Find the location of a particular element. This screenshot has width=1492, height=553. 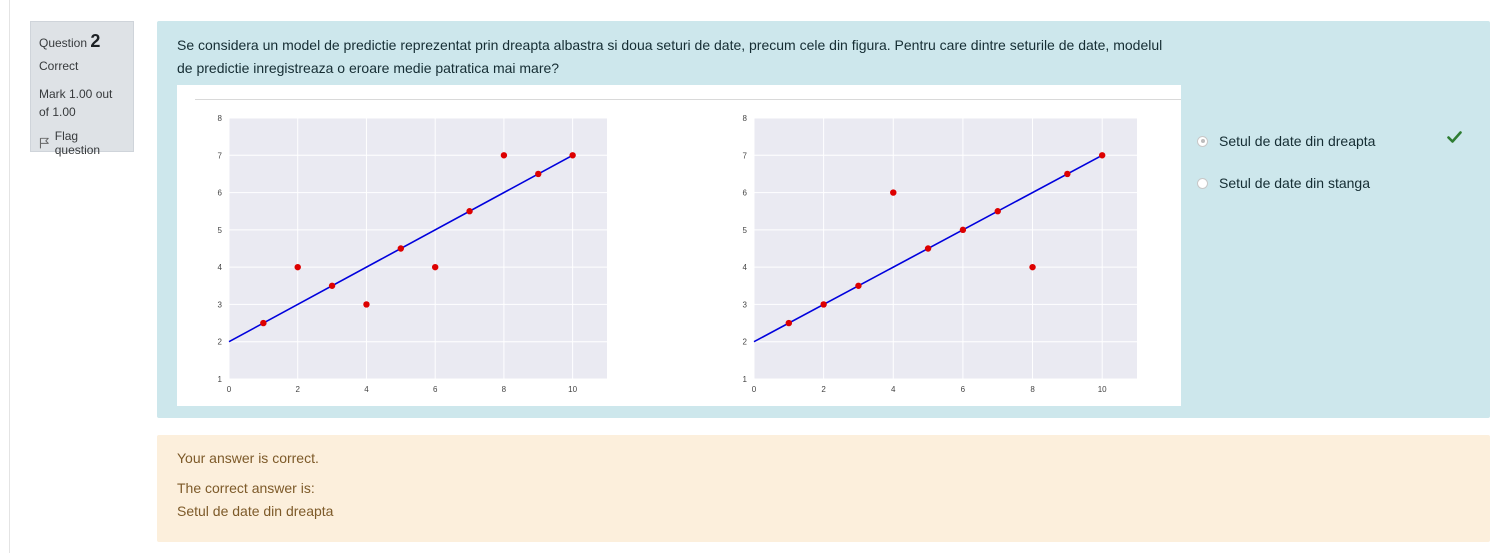

flag-question-link: Flag question is located at coordinates (82, 143).